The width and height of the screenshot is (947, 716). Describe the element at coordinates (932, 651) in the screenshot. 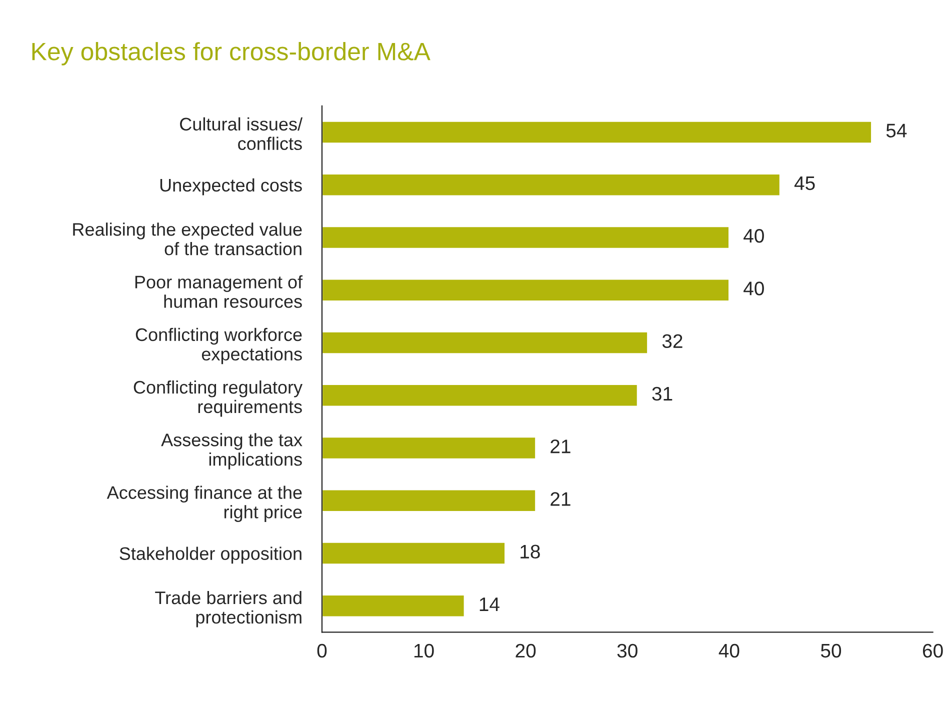

I see `x-tick-label: 60` at that location.